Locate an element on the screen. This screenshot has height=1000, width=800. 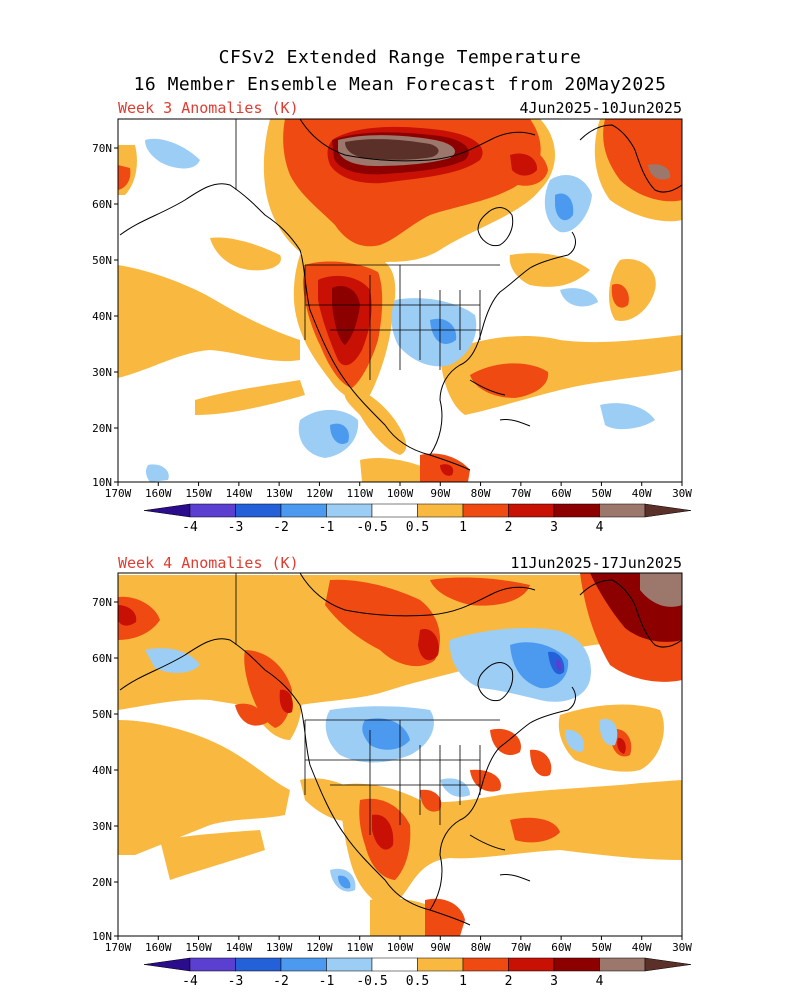
week4-lon-label: 110W is located at coordinates (359, 947).